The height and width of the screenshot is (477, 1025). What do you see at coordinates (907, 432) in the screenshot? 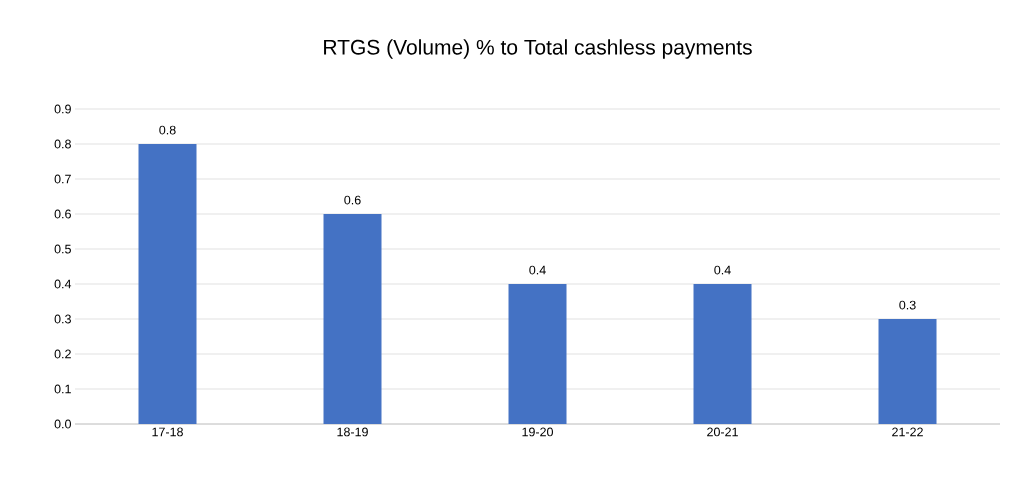
I see `x-tick-label: 21-22` at bounding box center [907, 432].